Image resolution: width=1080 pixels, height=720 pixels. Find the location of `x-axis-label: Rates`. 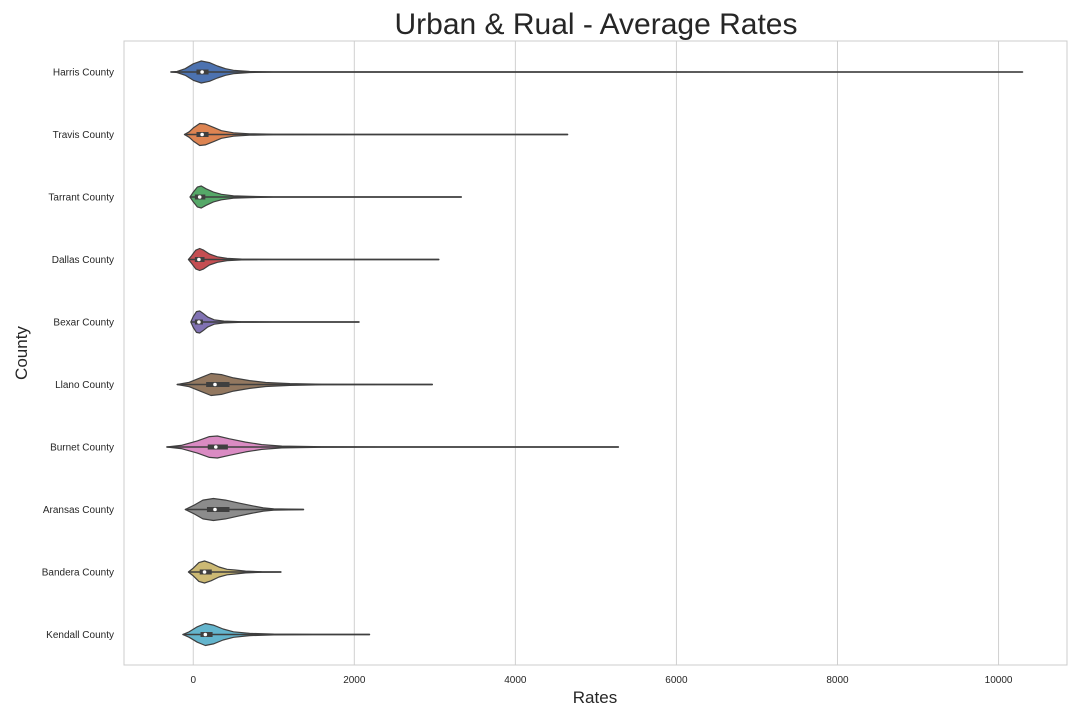

x-axis-label: Rates is located at coordinates (595, 697).